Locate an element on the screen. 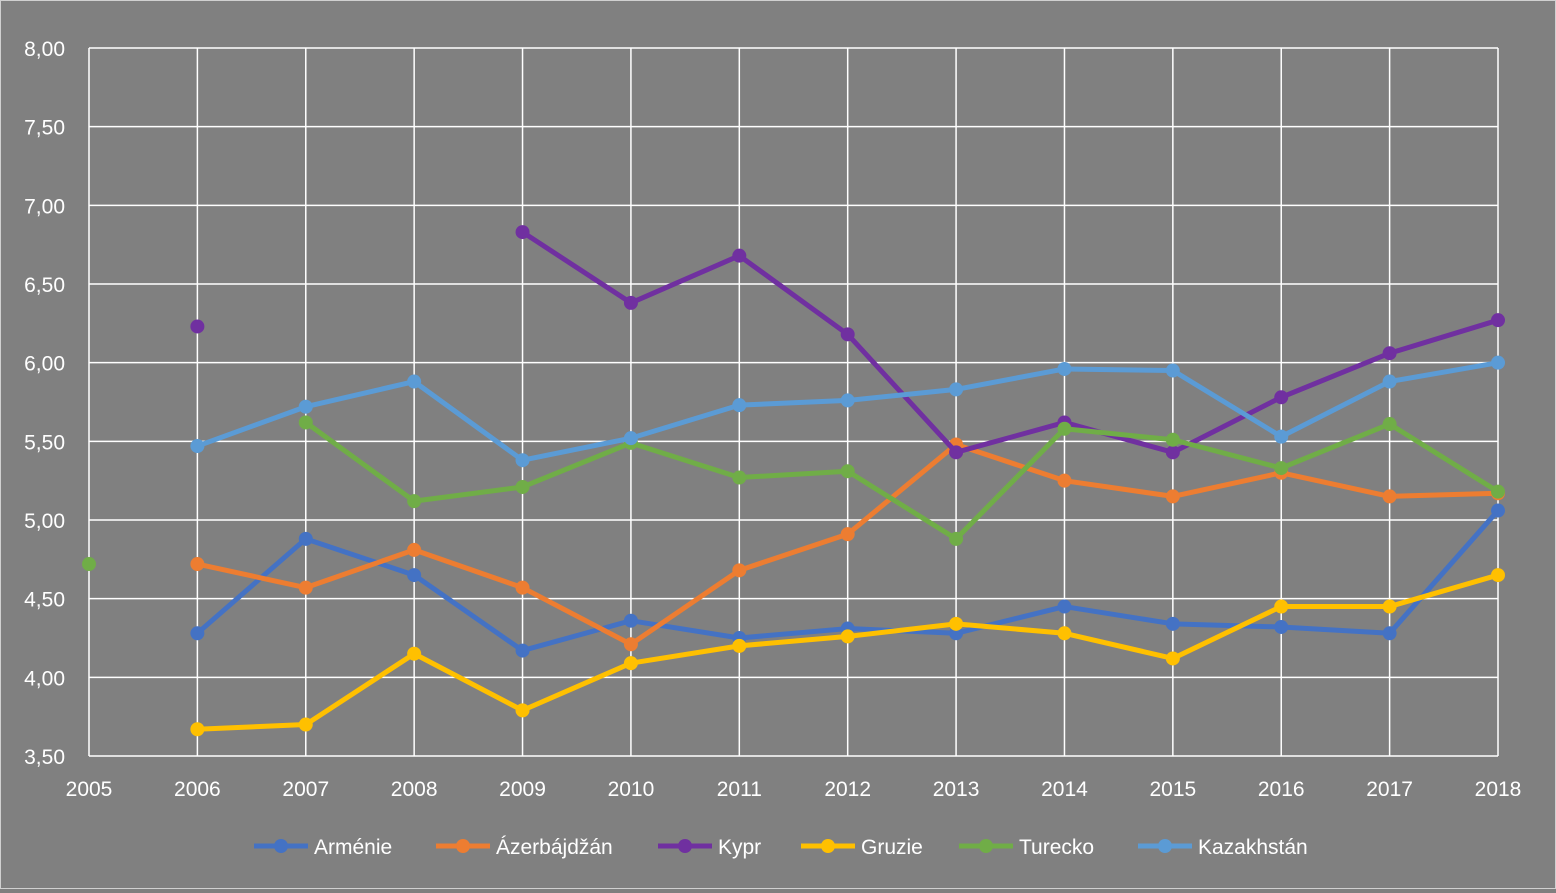  x-tick-label: 2018 is located at coordinates (1498, 789).